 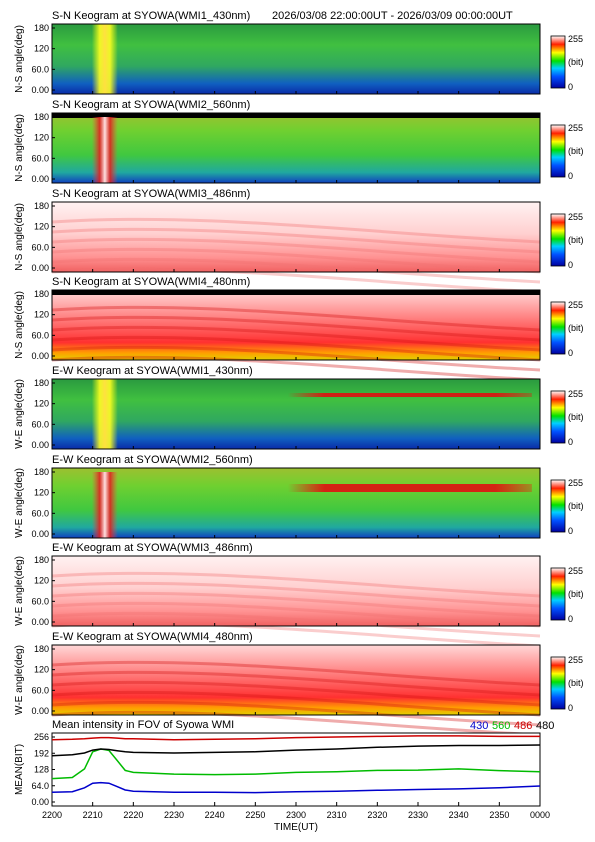 I want to click on keogram-title: E-W Keogram at SYOWA(WMI4_480nm), so click(x=152, y=637).